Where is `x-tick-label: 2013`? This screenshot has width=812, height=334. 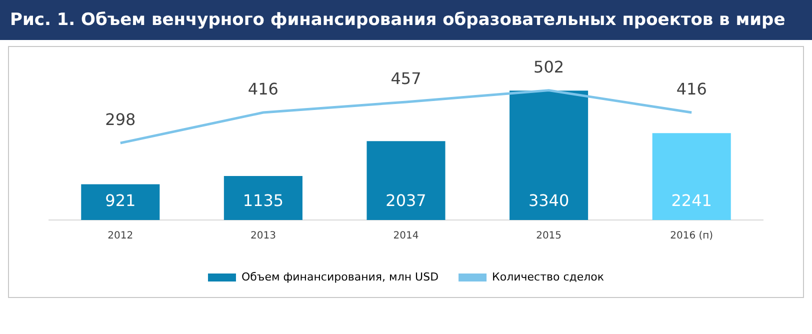
x-tick-label: 2013 is located at coordinates (263, 236).